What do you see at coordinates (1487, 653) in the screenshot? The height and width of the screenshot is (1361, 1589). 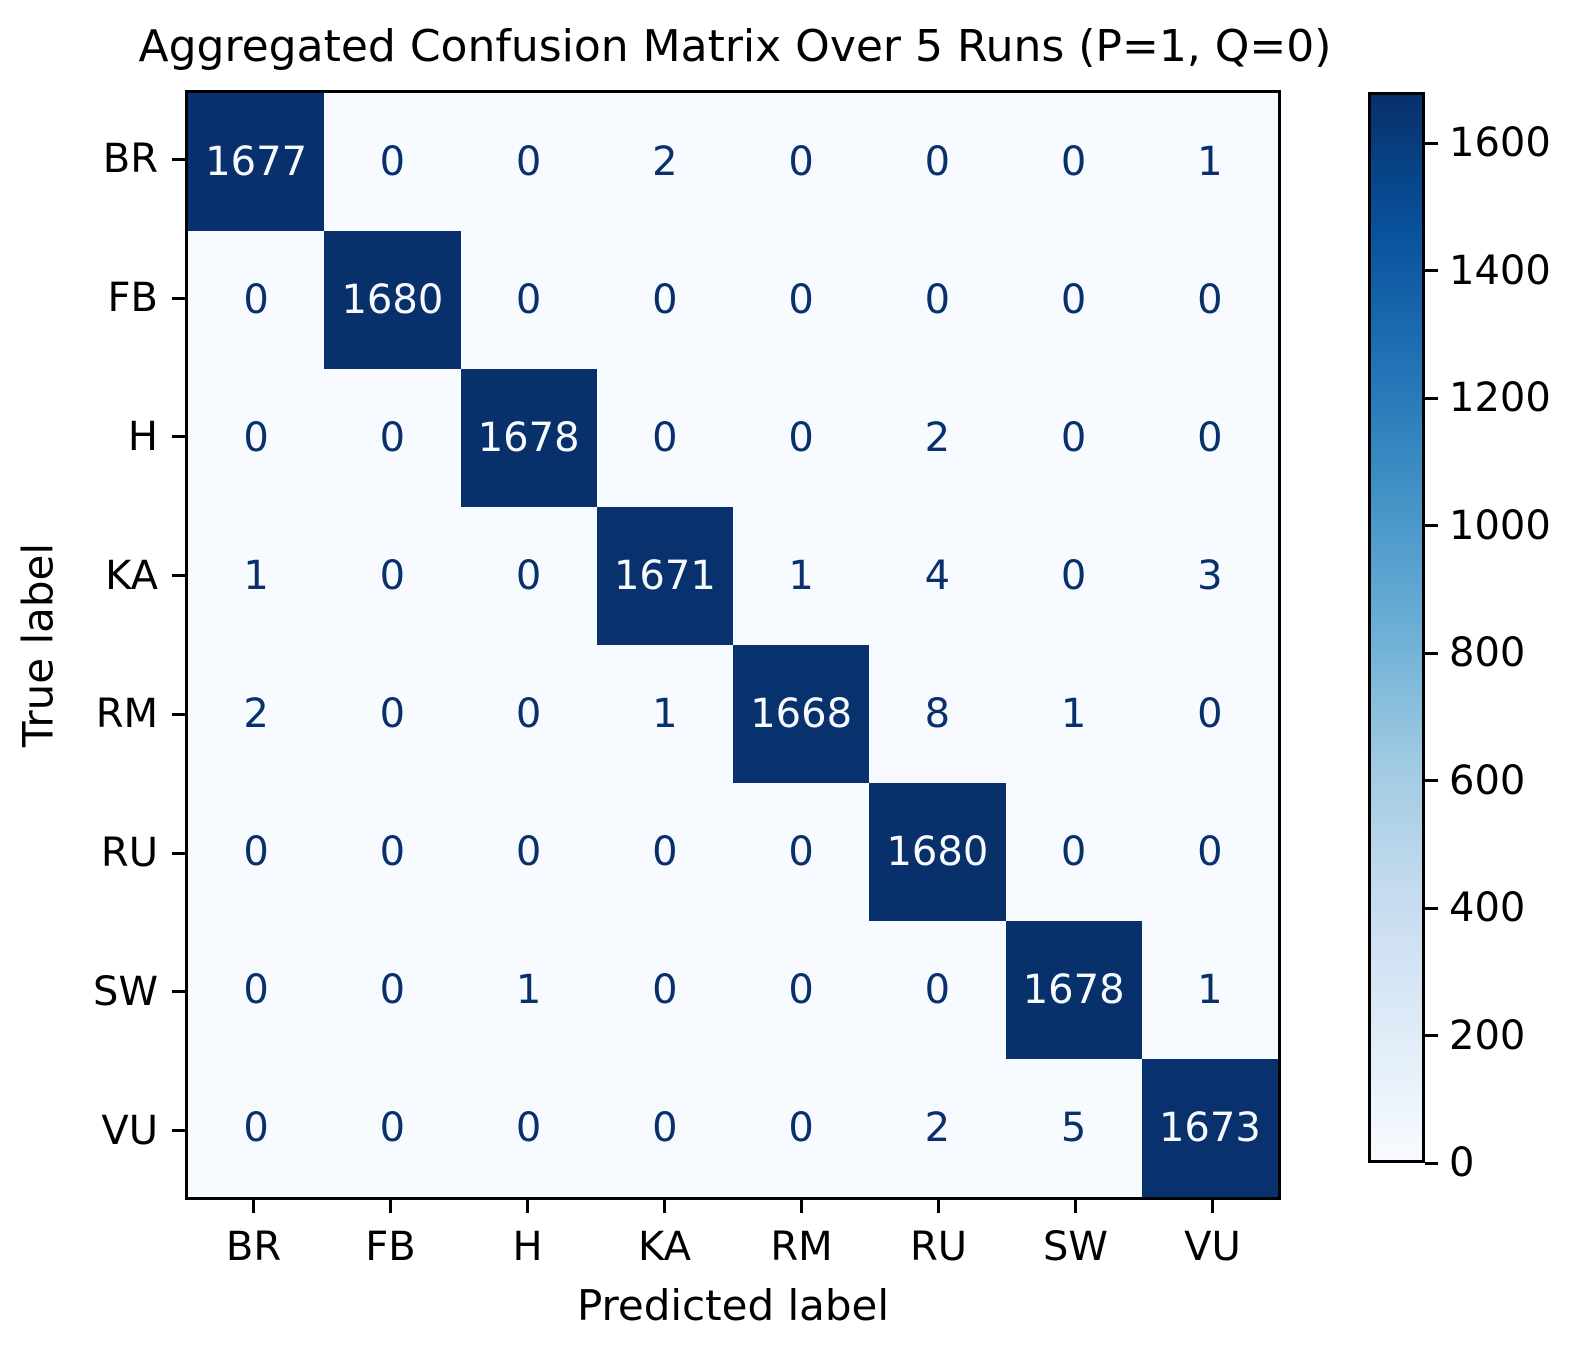 I see `colorbar-tick-label: 800` at bounding box center [1487, 653].